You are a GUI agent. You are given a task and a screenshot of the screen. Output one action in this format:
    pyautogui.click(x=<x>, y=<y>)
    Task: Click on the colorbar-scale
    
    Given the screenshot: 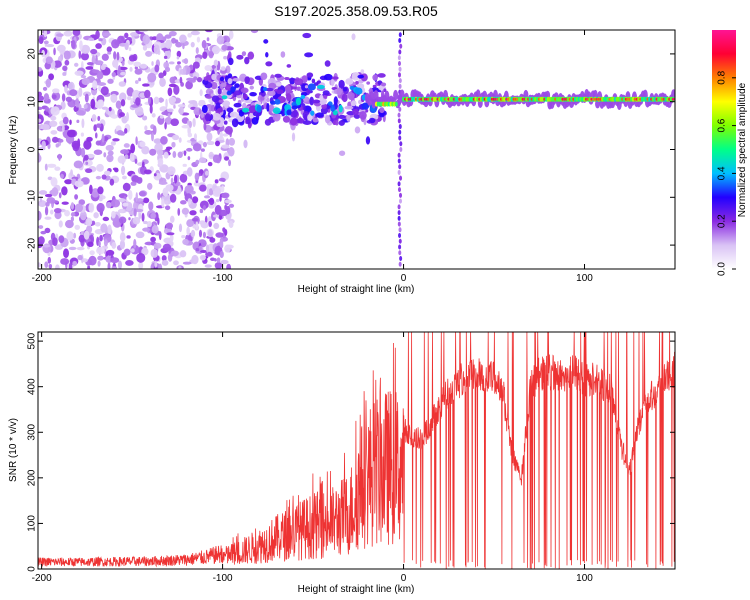 What is the action you would take?
    pyautogui.click(x=724, y=149)
    